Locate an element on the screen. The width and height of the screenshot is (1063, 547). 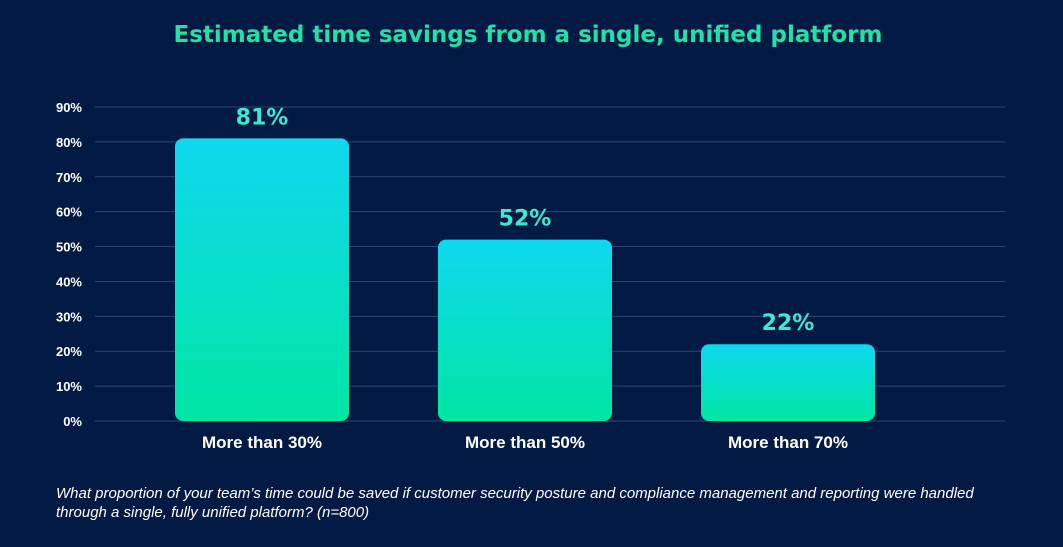
x-tick-label: More than 50% is located at coordinates (525, 442).